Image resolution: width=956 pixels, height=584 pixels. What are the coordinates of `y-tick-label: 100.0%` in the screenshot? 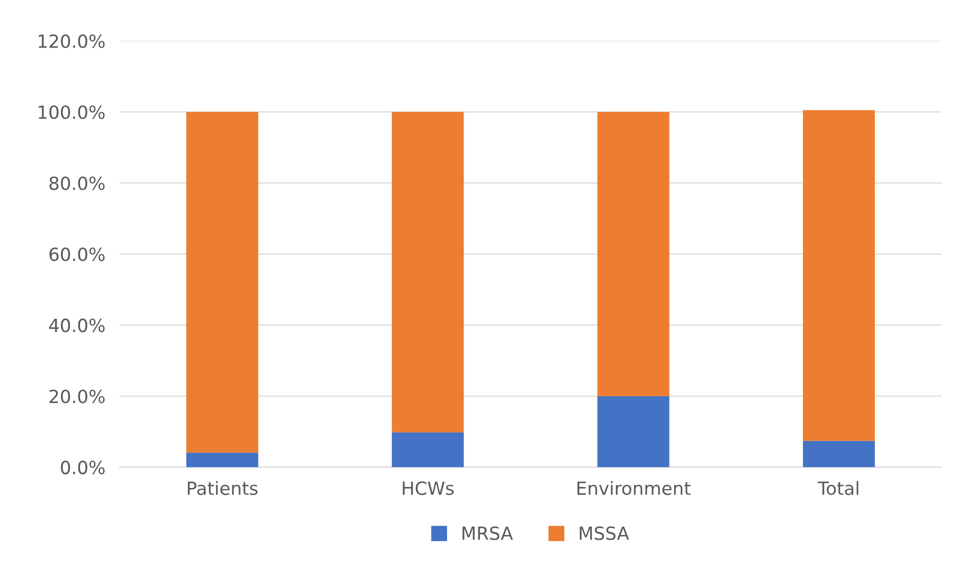 It's located at (71, 112).